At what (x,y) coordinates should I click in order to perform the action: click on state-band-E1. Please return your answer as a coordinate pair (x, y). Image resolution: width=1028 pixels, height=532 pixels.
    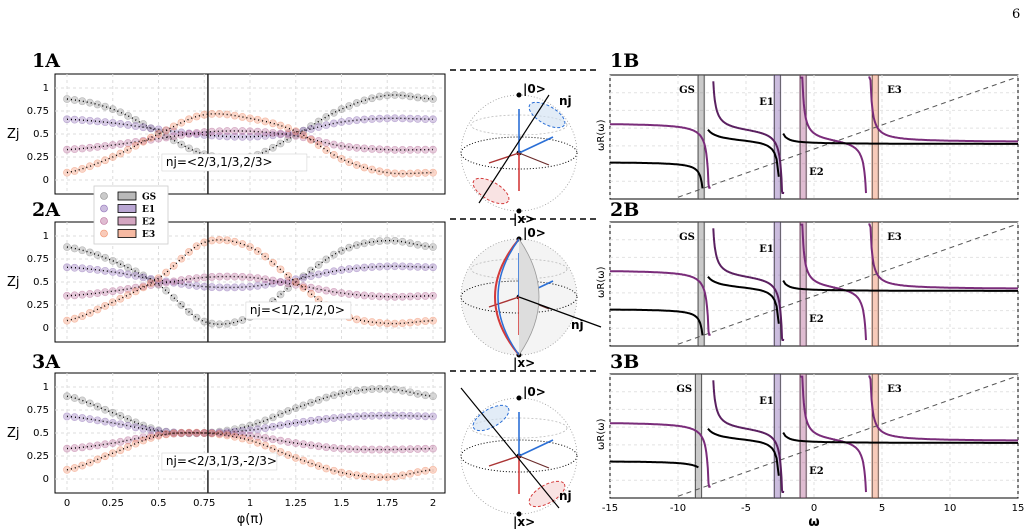
    Looking at the image, I should click on (777, 436).